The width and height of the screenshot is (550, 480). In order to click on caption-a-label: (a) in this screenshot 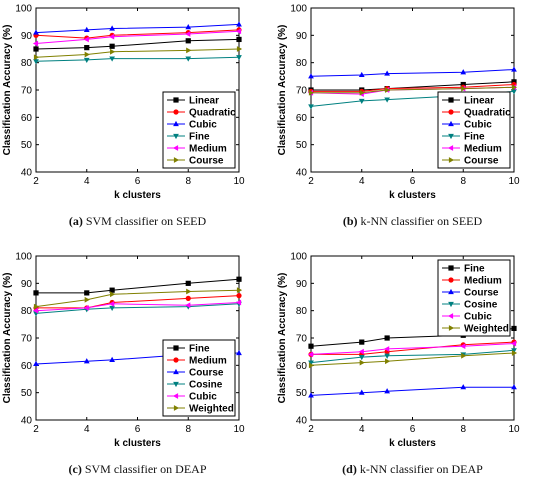, I will do `click(75, 221)`.